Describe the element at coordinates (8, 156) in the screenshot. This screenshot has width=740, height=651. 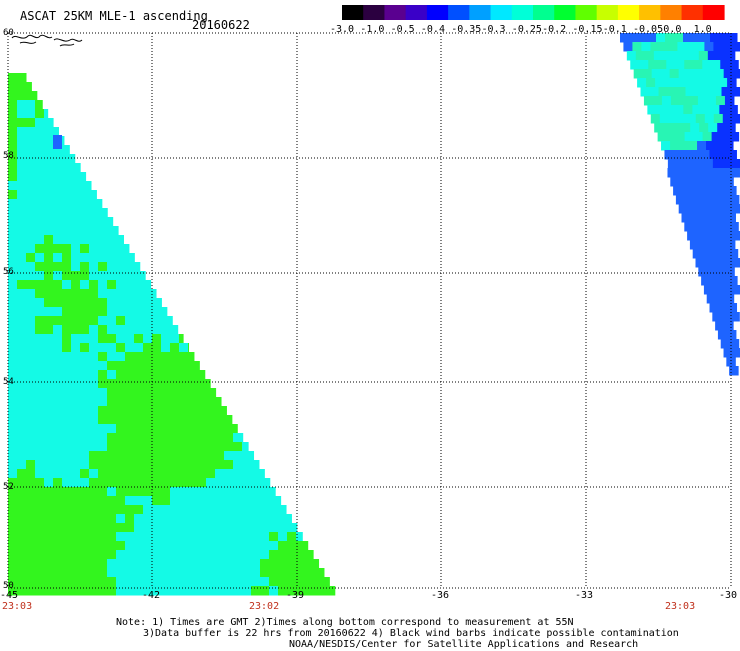
I see `lat-tick-label: 58` at that location.